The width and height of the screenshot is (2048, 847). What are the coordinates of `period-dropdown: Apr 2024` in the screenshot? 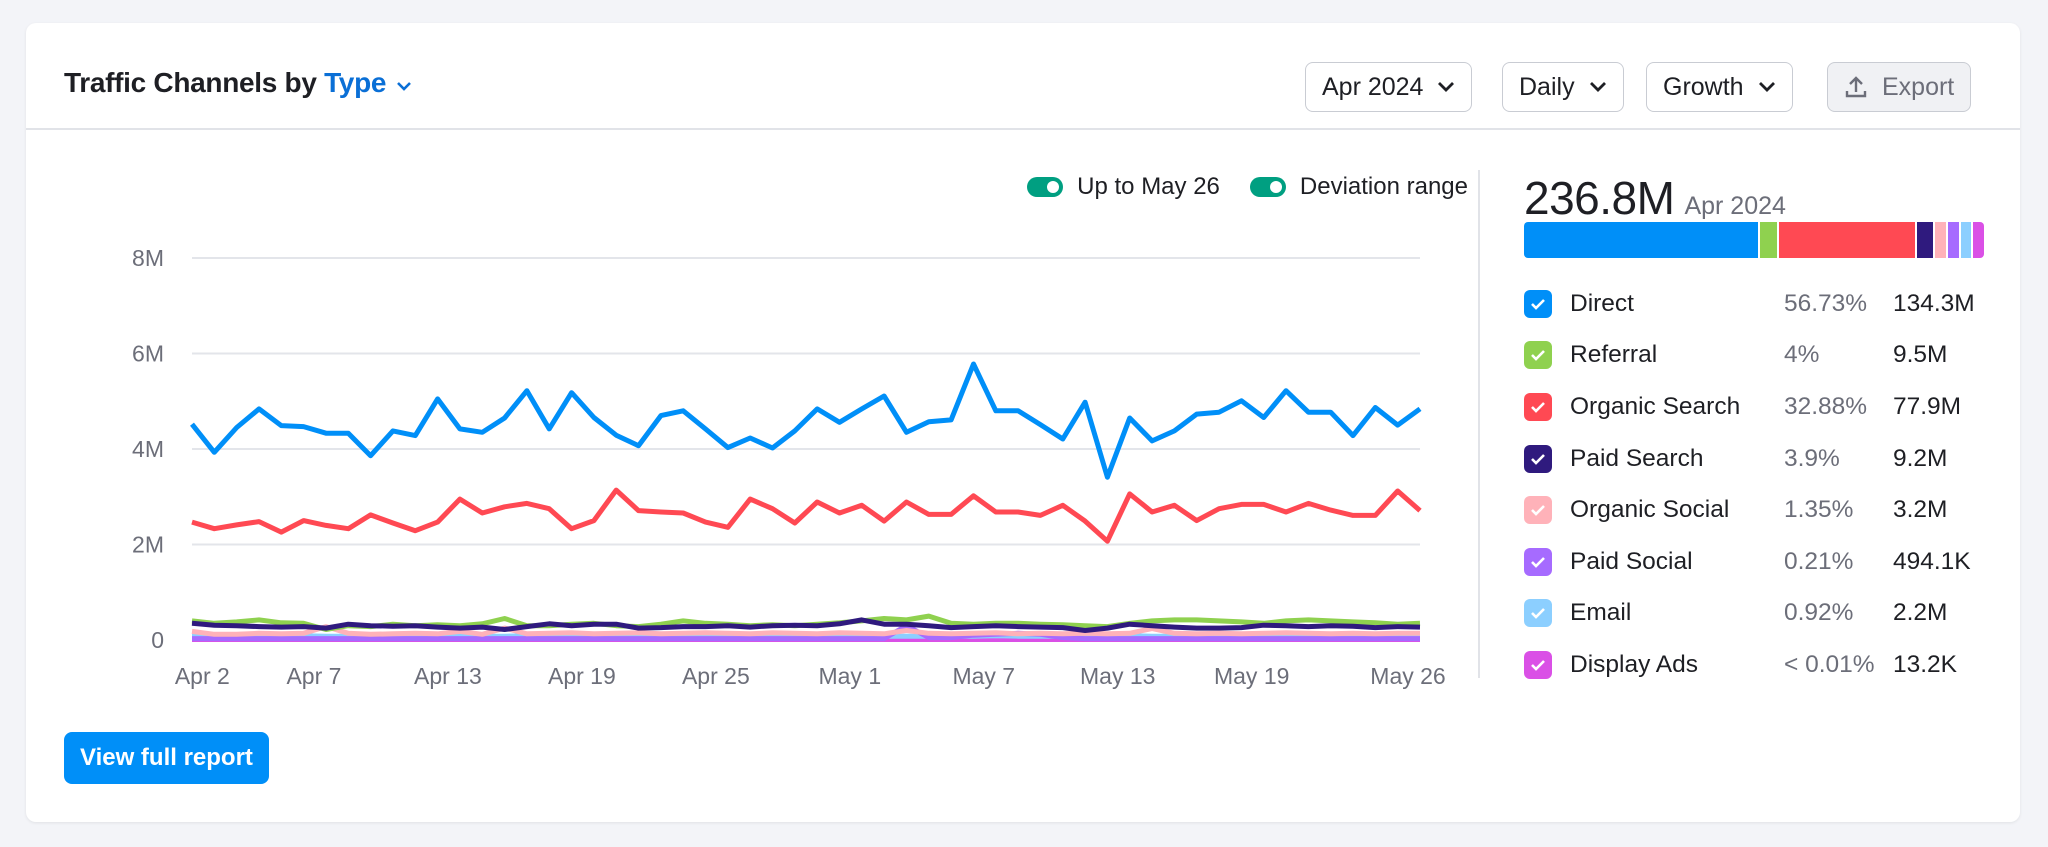 It's located at (1389, 87).